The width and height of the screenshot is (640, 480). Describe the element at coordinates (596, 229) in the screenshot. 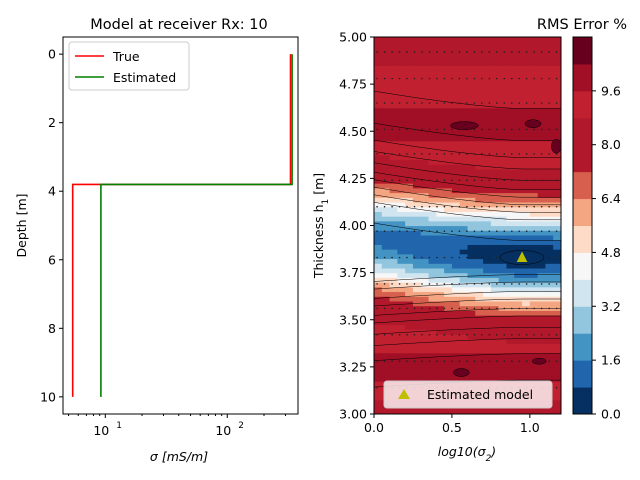

I see `colorbar: 0.01.63.24.86.48.09.6` at that location.